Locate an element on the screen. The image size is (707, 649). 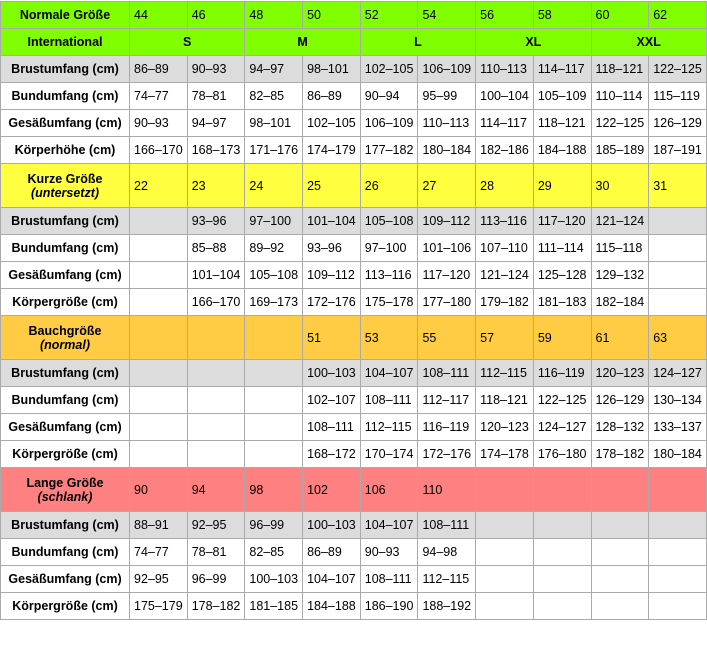
measure-cell: 133–137 is located at coordinates (677, 427).